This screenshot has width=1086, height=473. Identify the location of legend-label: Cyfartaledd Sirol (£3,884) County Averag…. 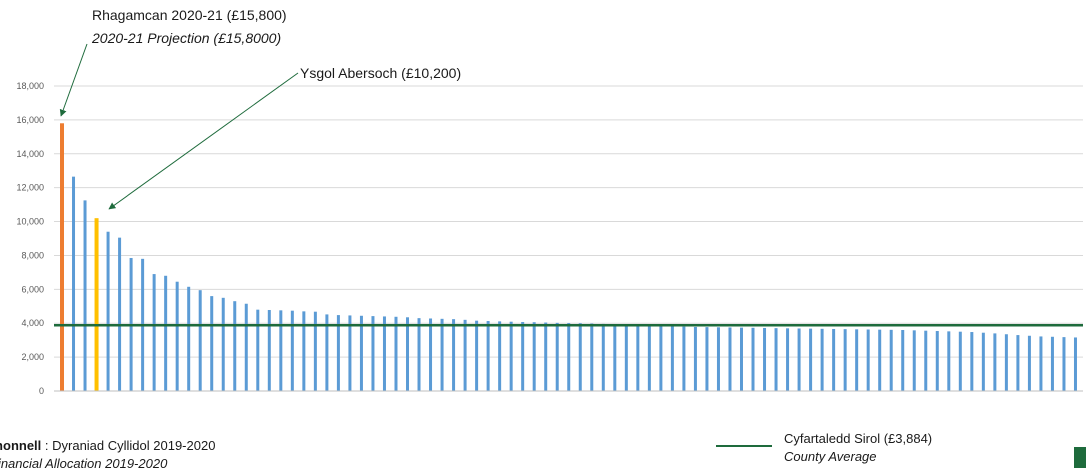
(858, 448).